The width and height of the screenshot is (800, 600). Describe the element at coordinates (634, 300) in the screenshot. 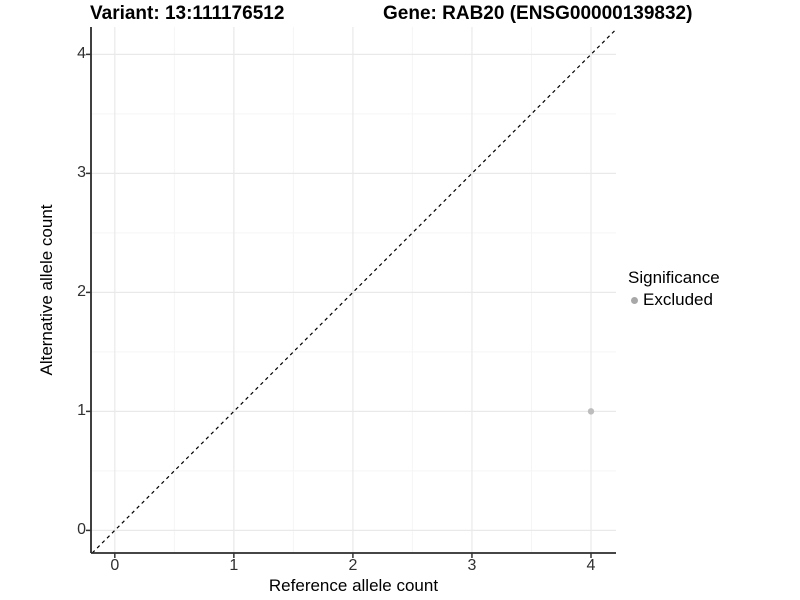

I see `circle-icon` at that location.